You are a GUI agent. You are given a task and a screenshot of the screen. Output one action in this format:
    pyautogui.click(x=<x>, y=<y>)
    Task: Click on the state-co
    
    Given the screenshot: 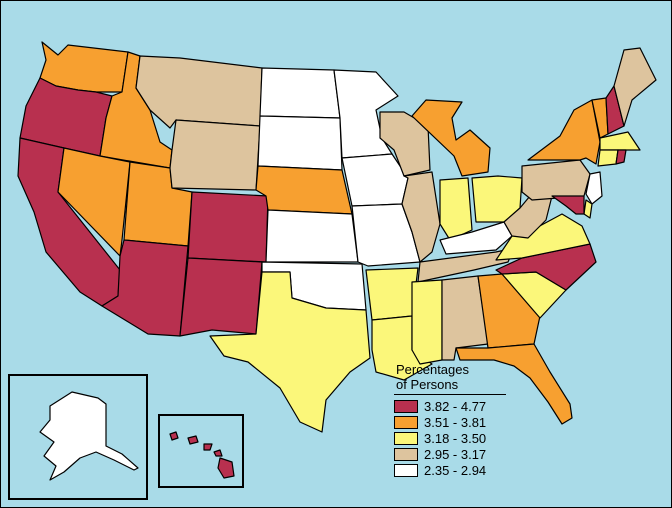 What is the action you would take?
    pyautogui.click(x=228, y=227)
    